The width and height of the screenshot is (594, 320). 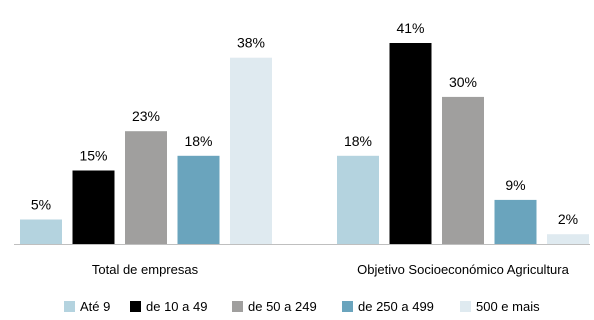 What do you see at coordinates (463, 170) in the screenshot?
I see `bar-de-50-a-249-agricultura` at bounding box center [463, 170].